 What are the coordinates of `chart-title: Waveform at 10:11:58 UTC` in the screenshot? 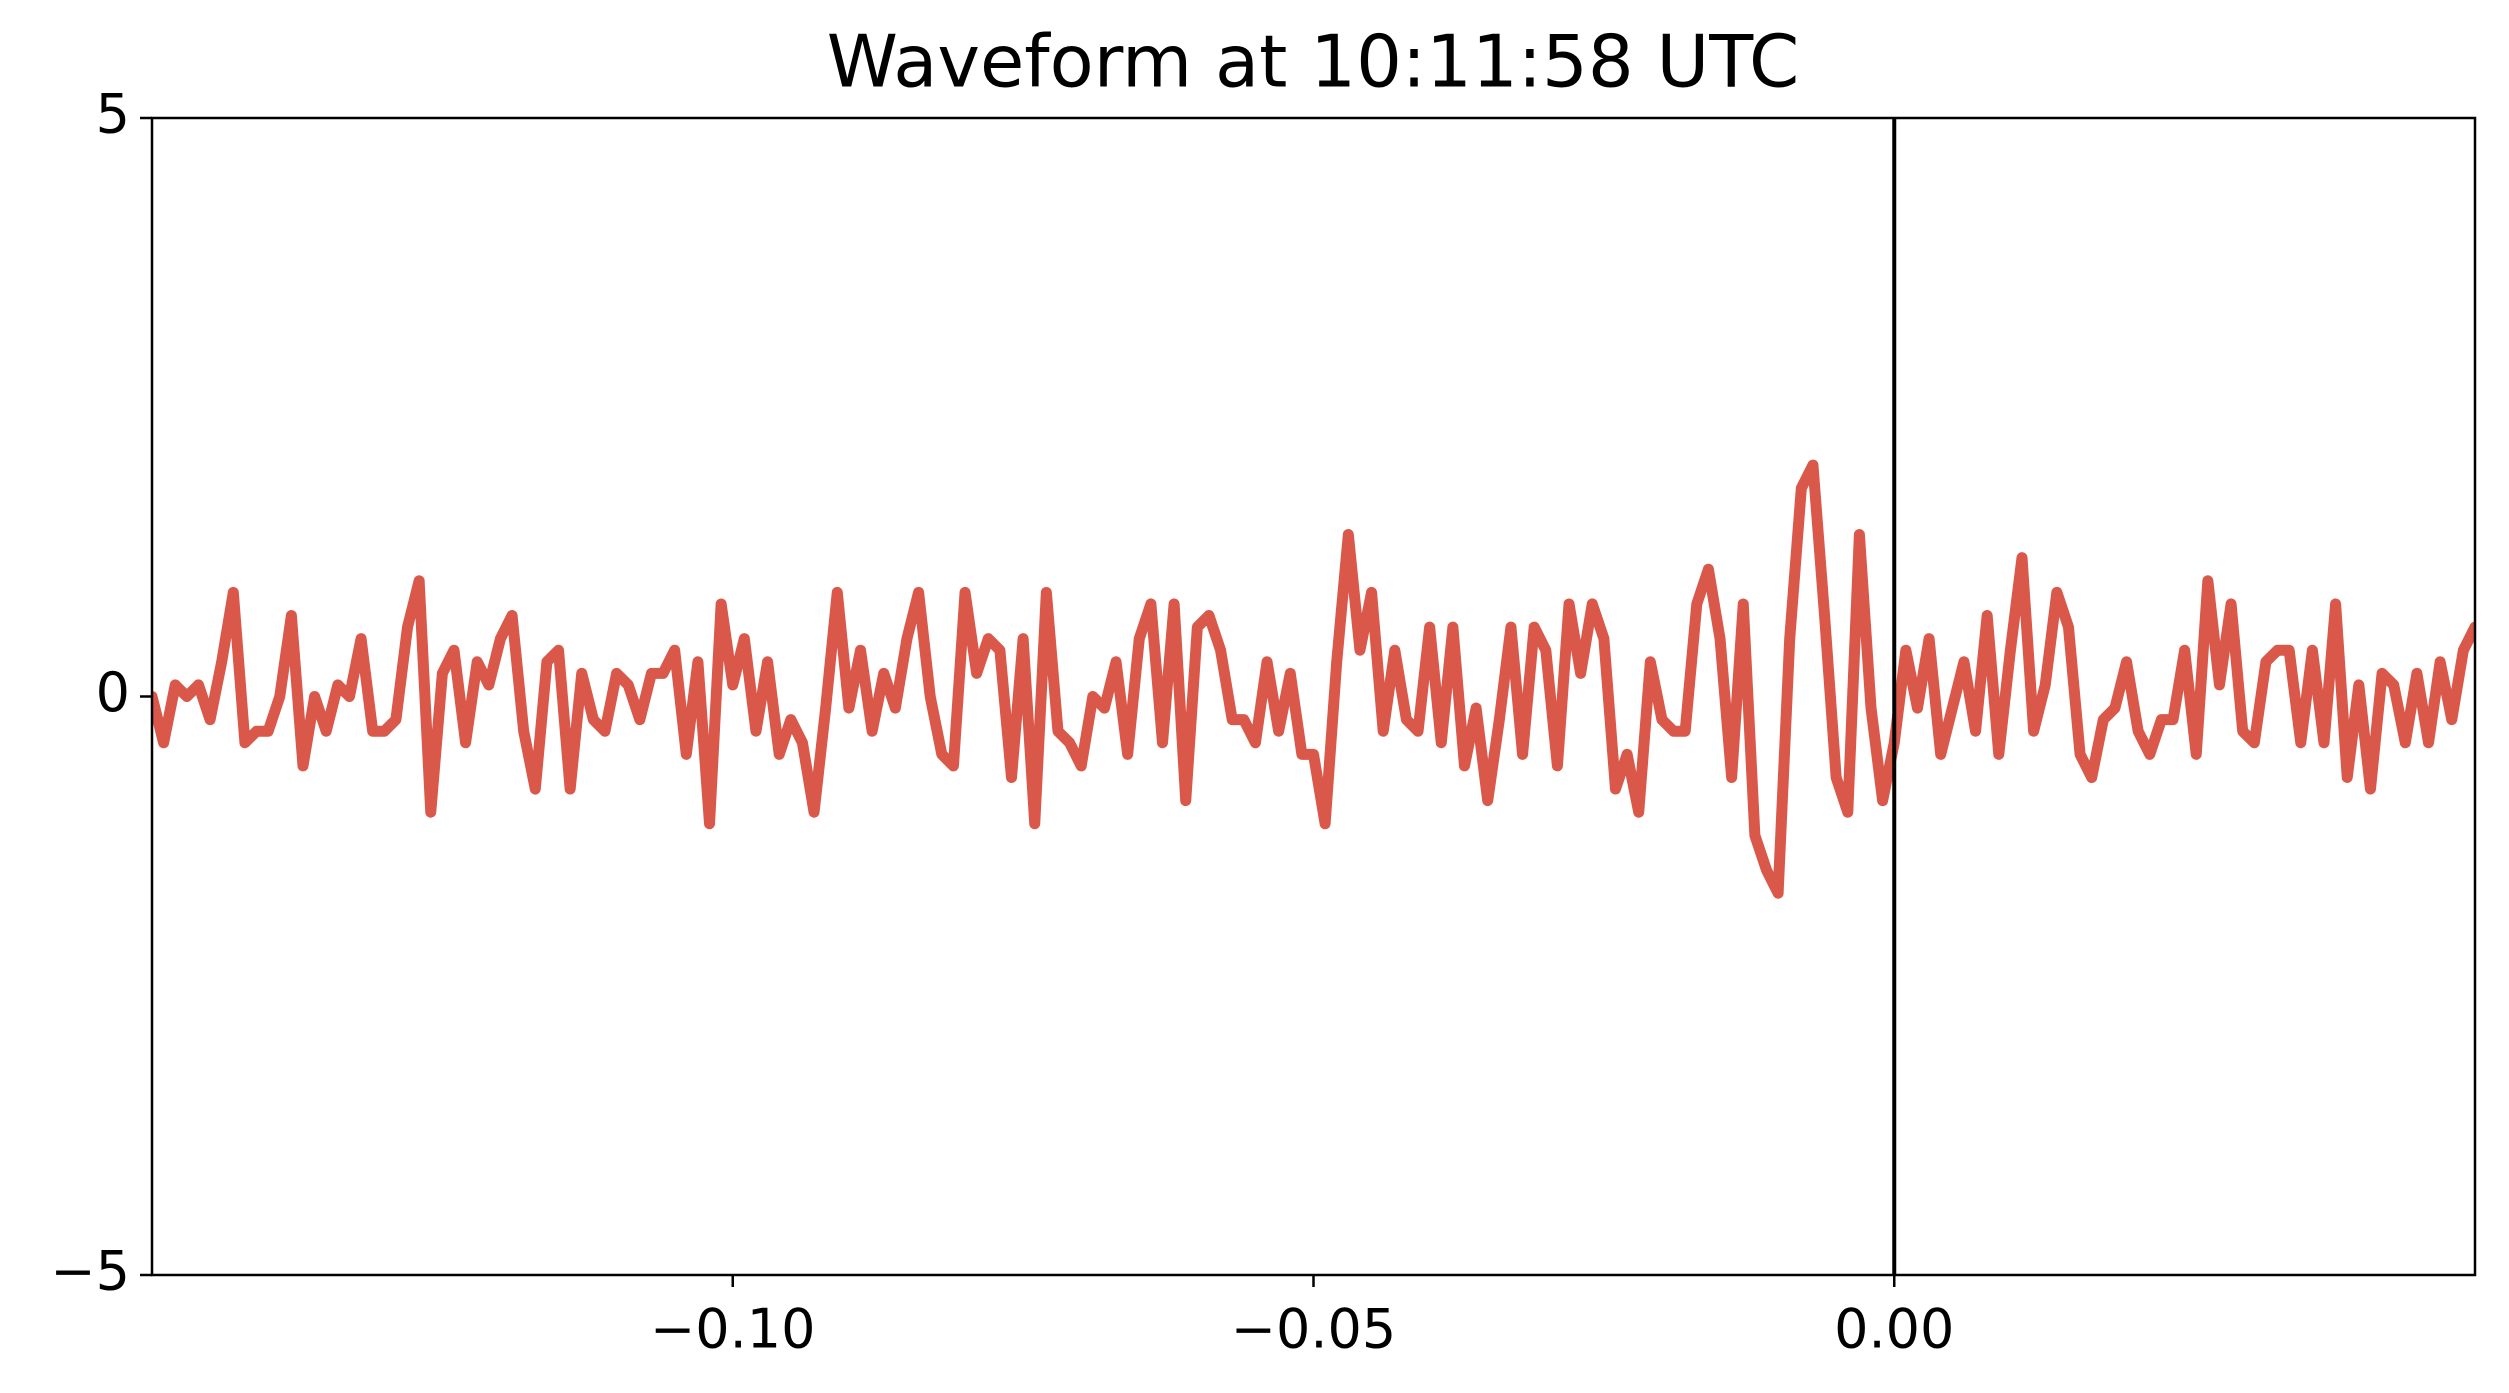 It's located at (1313, 62).